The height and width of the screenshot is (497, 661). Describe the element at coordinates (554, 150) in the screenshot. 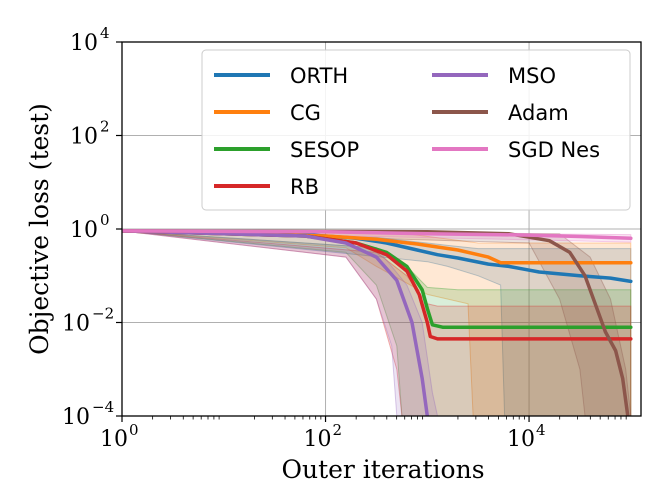

I see `legend-label-sgd-nes: SGD Nes` at that location.